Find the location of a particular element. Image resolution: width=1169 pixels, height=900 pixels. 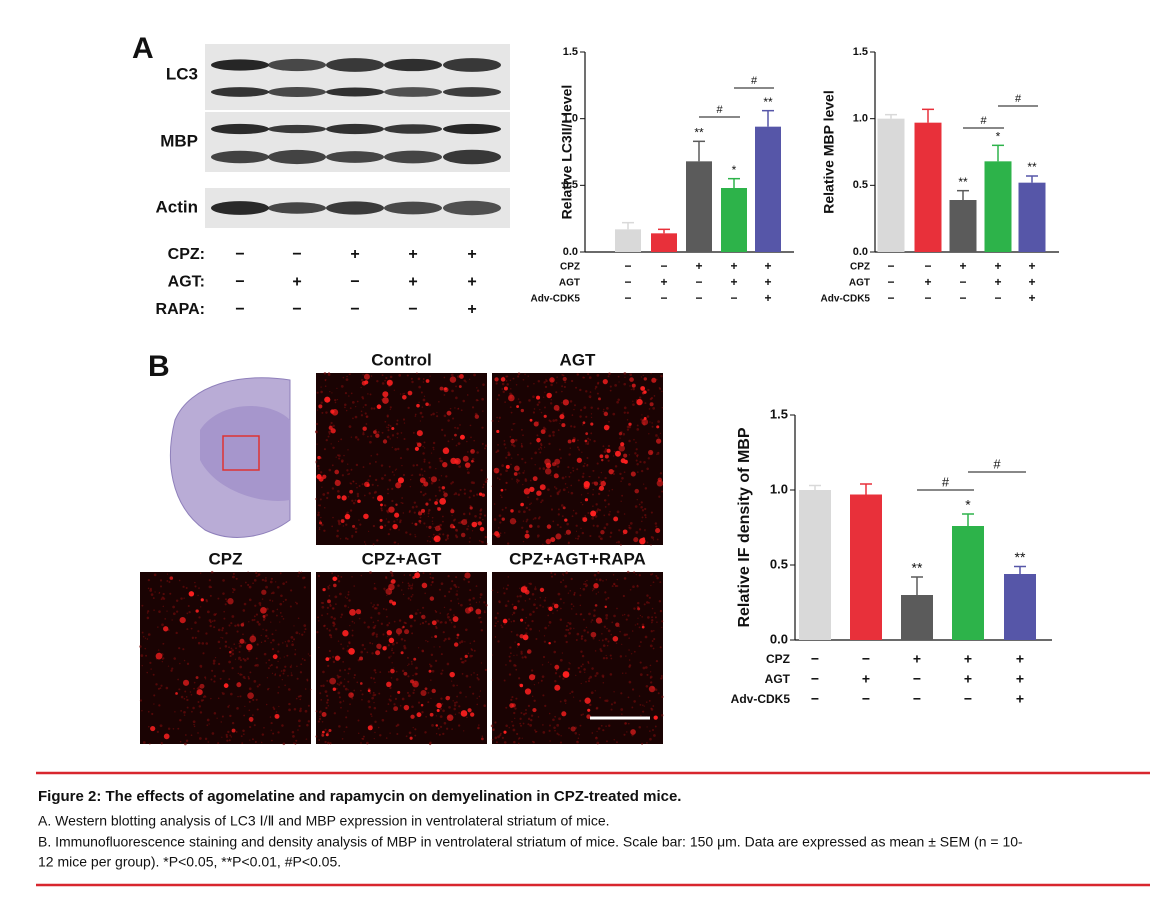

blot-band is located at coordinates (472, 157).